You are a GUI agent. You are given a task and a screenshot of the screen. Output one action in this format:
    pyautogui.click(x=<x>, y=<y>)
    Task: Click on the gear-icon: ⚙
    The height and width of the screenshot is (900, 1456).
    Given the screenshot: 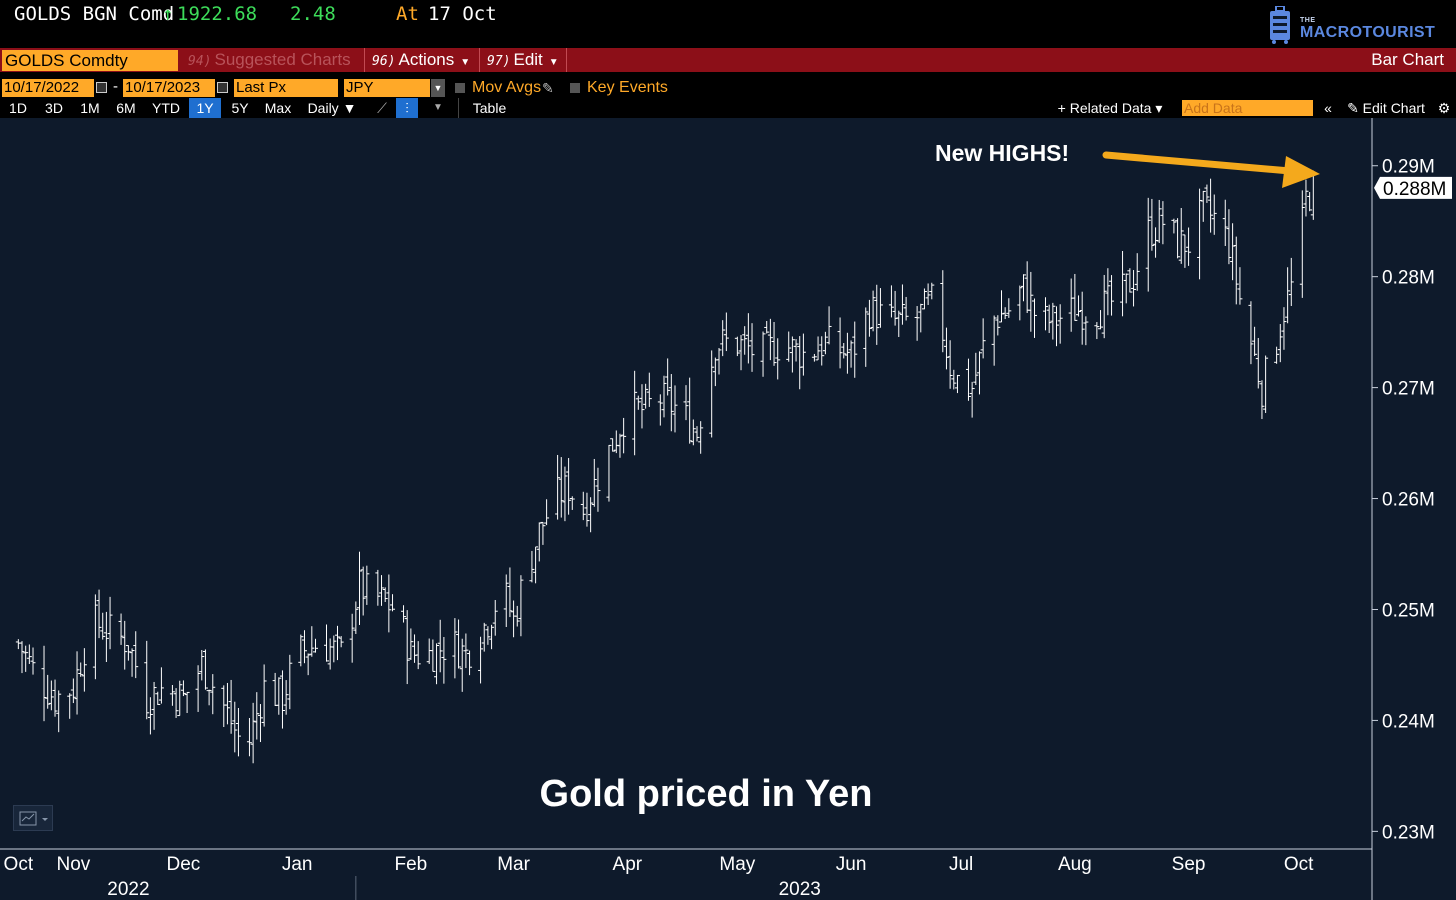 What is the action you would take?
    pyautogui.click(x=1444, y=108)
    